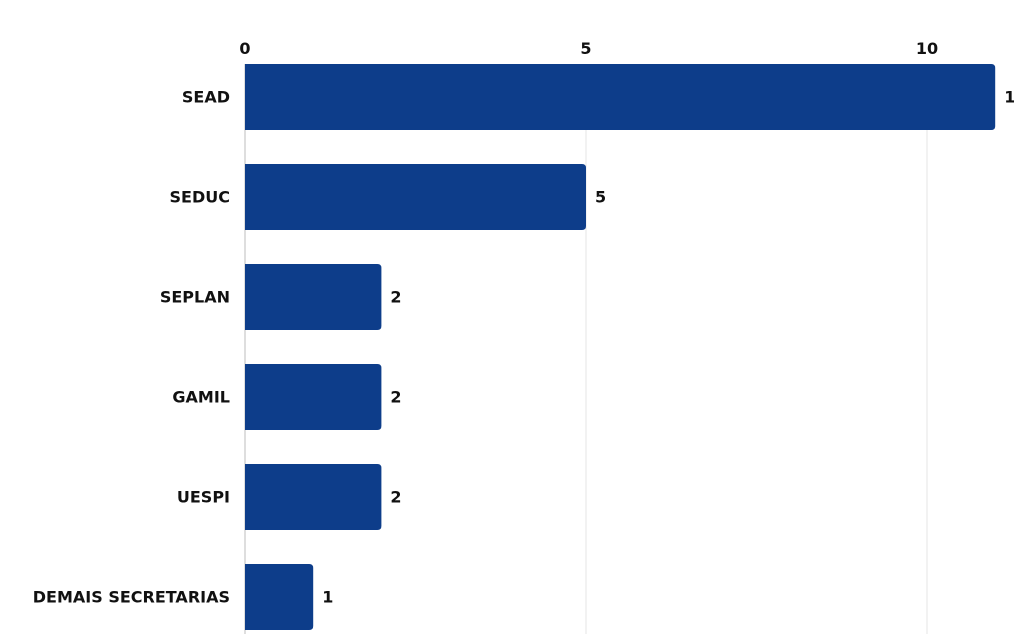 The height and width of the screenshot is (638, 1014). What do you see at coordinates (313, 397) in the screenshot?
I see `bar-gamil` at bounding box center [313, 397].